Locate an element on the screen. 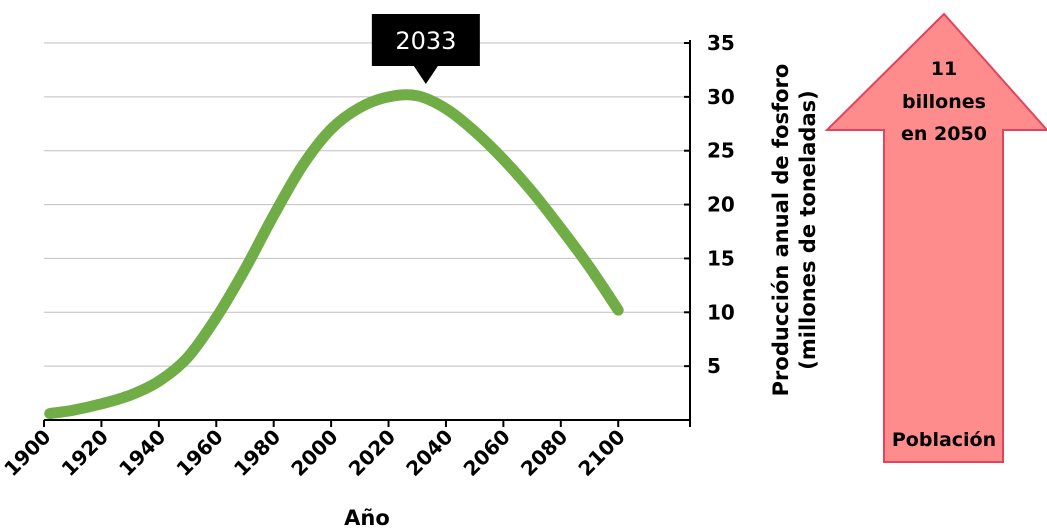 This screenshot has height=529, width=1047. y-tick-labels: 5 10 15 20 25 30 35 is located at coordinates (721, 204).